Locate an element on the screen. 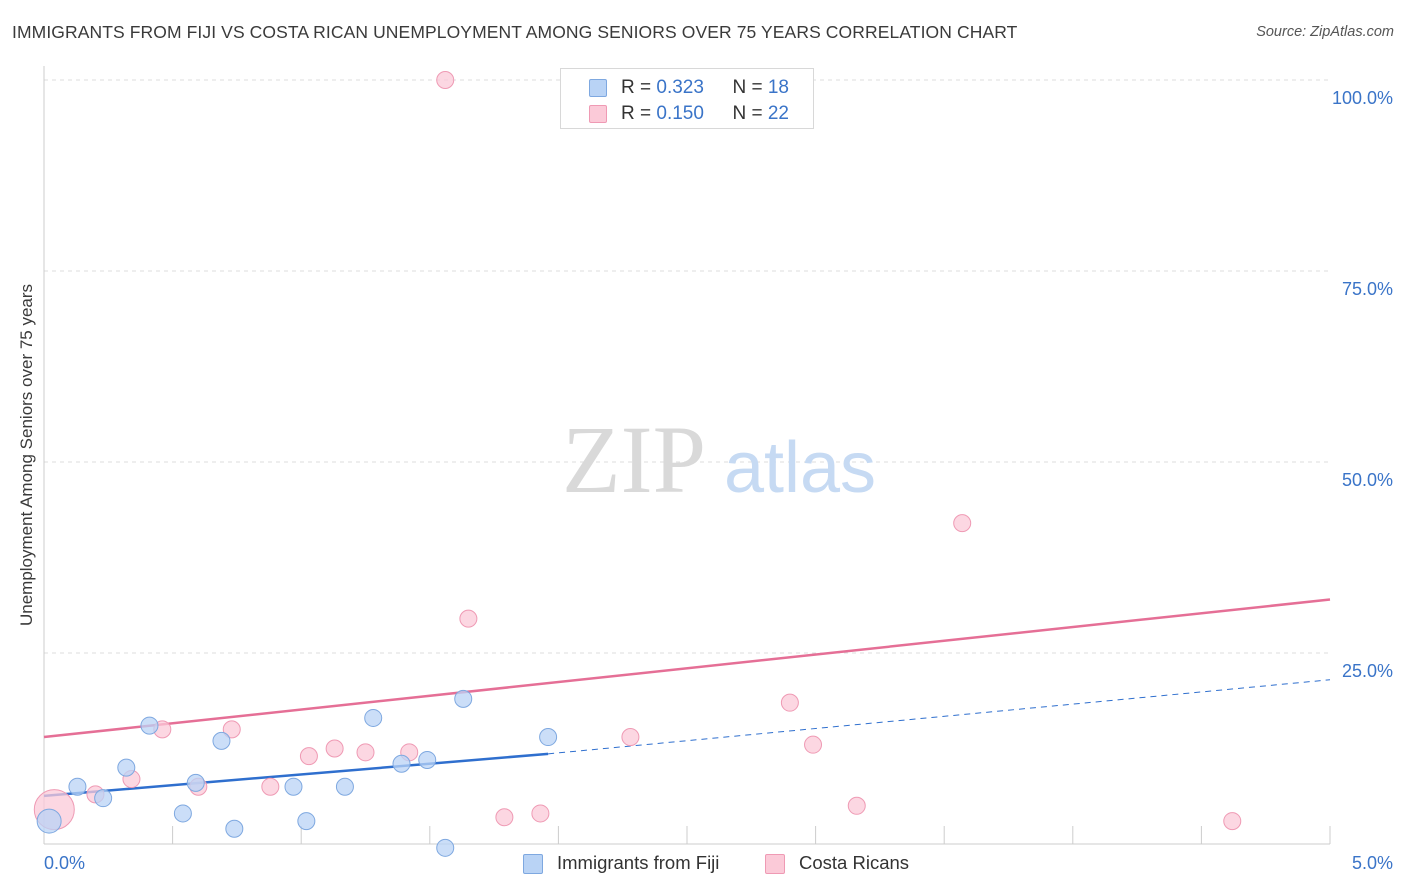 The width and height of the screenshot is (1406, 892). y-tick-label: 100.0% is located at coordinates (1362, 98).